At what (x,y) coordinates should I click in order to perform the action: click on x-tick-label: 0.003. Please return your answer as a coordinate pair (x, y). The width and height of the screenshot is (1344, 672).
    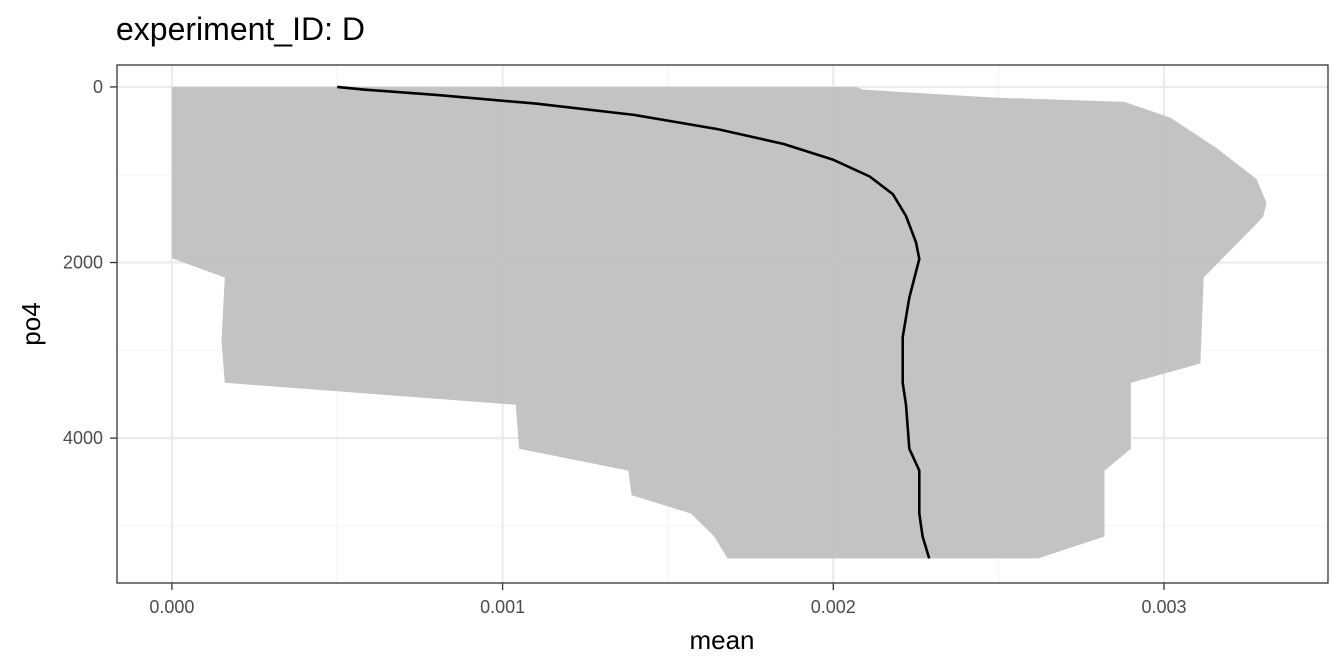
    Looking at the image, I should click on (1163, 607).